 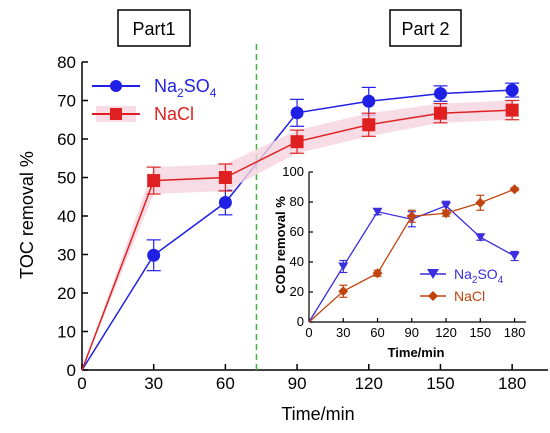 I want to click on inset-legend-label-na2so4: Na2SO4, so click(x=479, y=276).